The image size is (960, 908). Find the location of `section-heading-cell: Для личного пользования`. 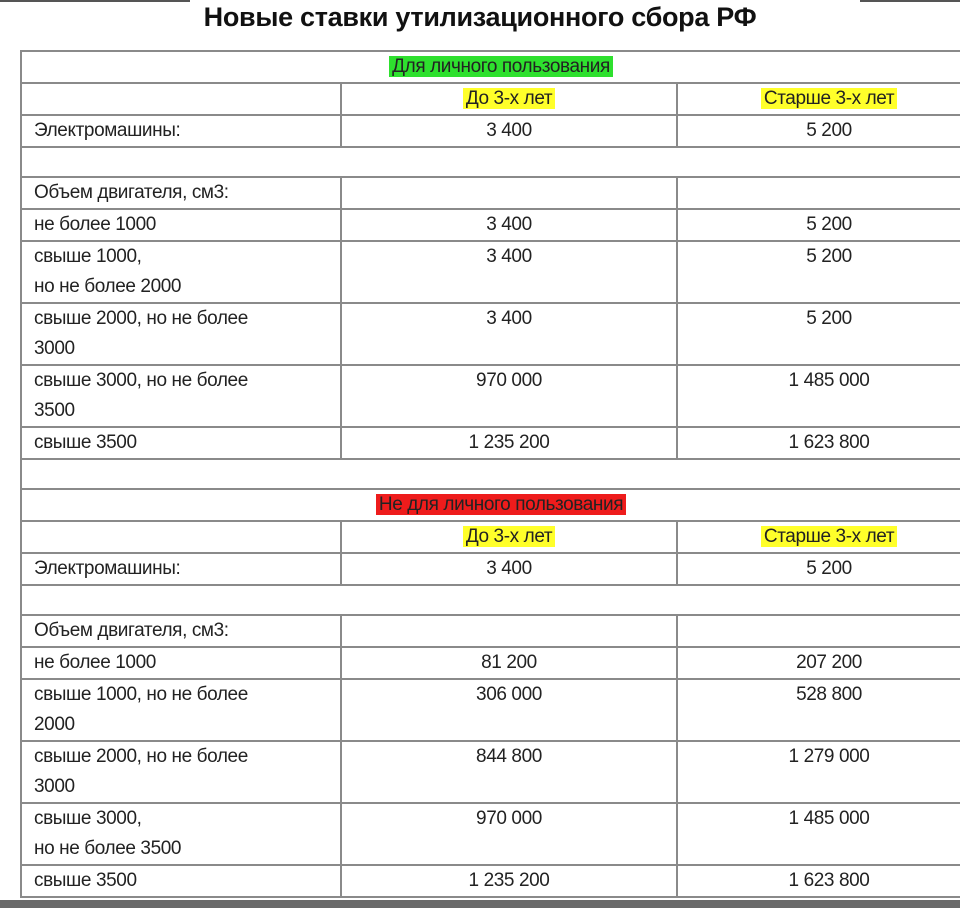

section-heading-cell: Для личного пользования is located at coordinates (489, 67).